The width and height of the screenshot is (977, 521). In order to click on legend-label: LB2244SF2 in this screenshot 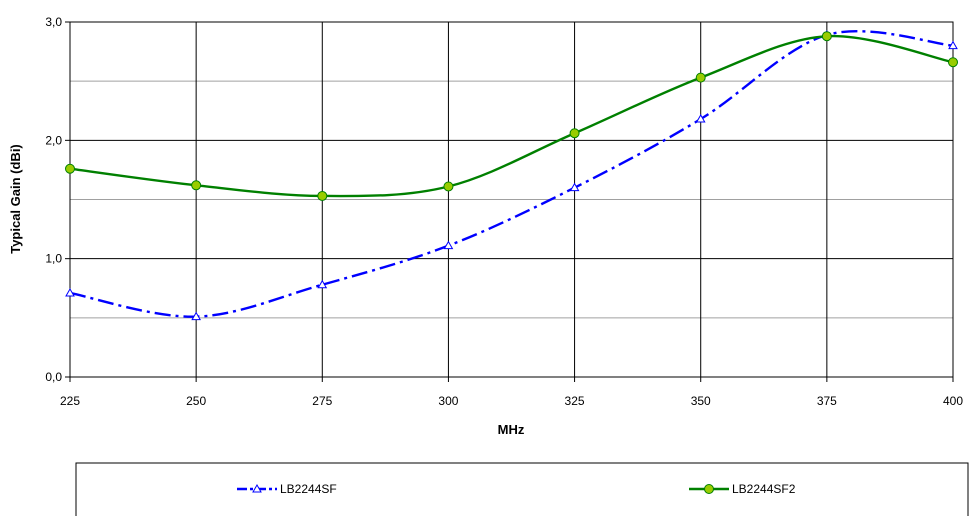, I will do `click(764, 489)`.